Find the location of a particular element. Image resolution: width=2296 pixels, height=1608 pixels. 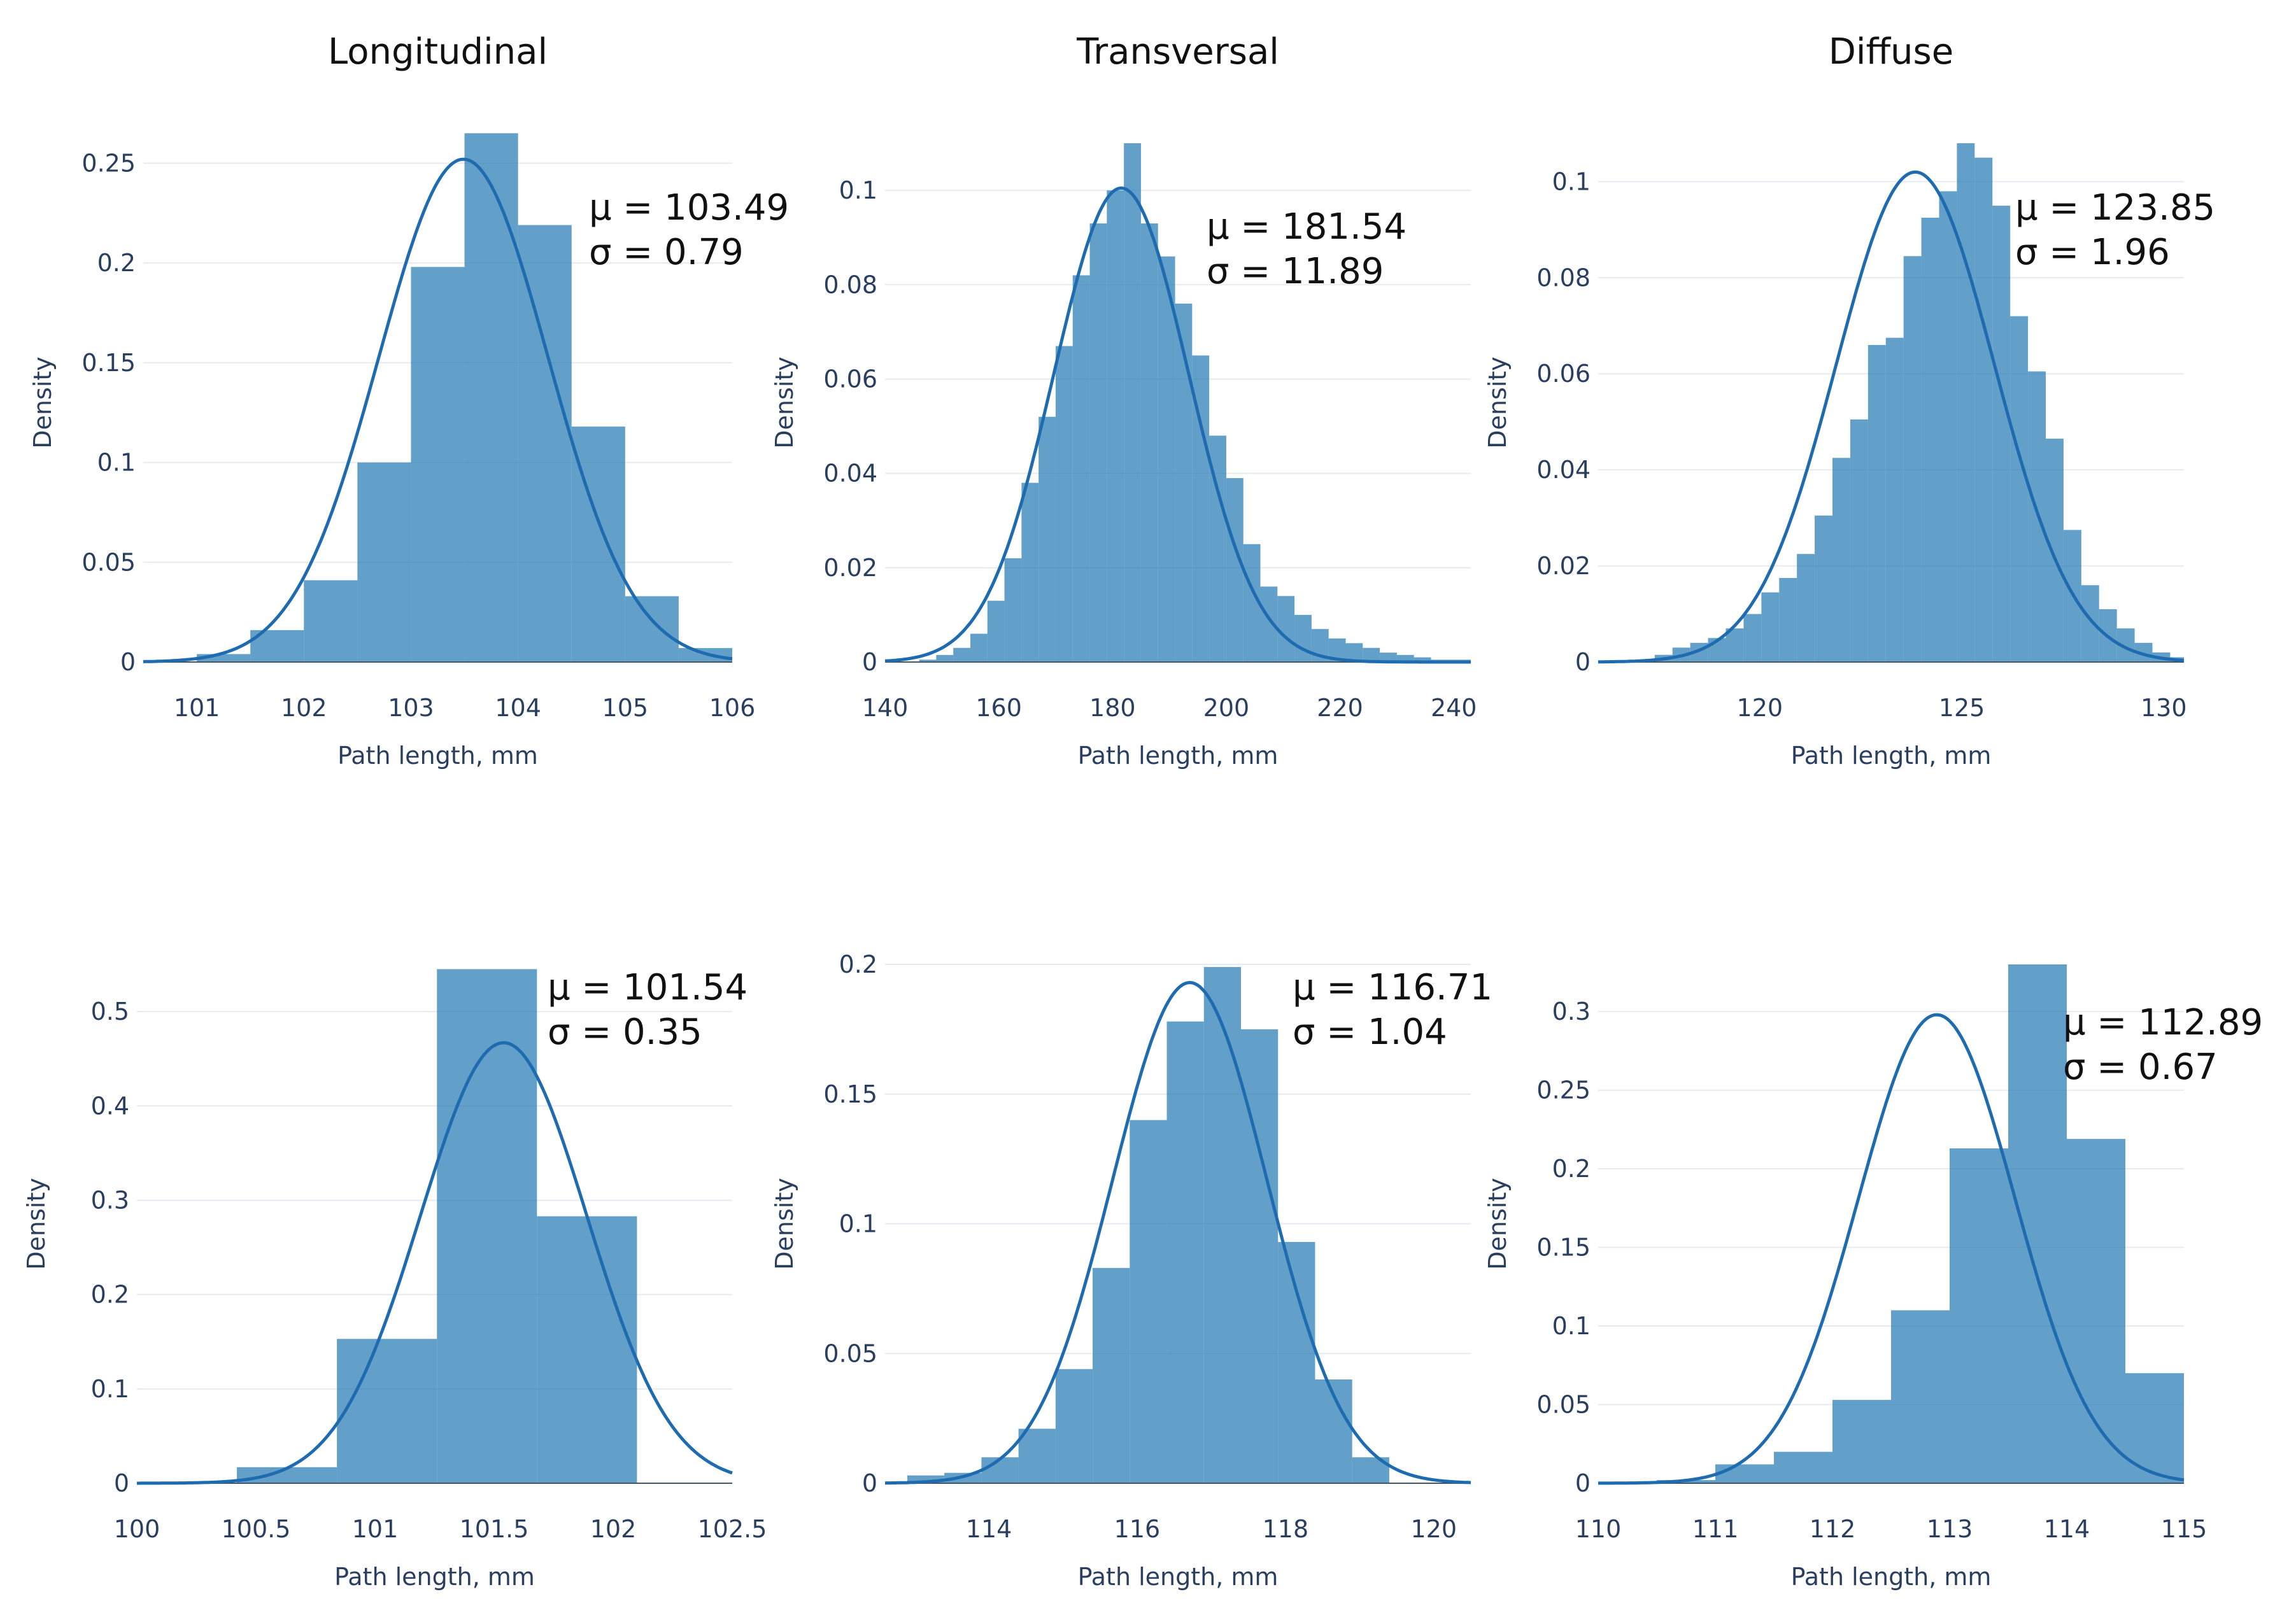

x-tick-label: 102 is located at coordinates (613, 1529).